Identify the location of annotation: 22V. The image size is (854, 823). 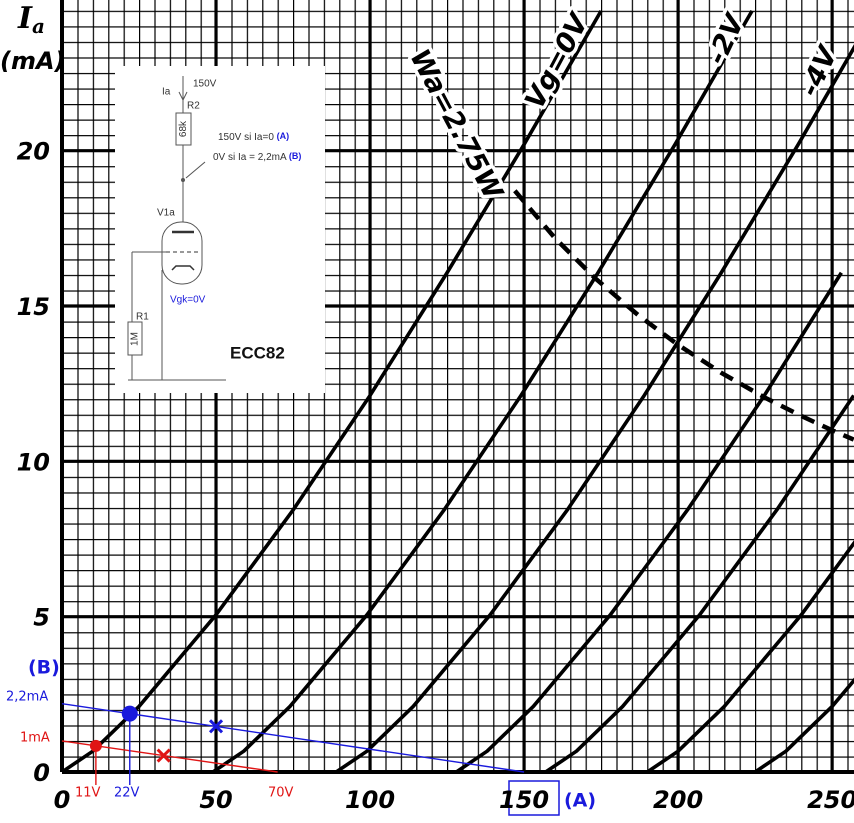
(127, 793).